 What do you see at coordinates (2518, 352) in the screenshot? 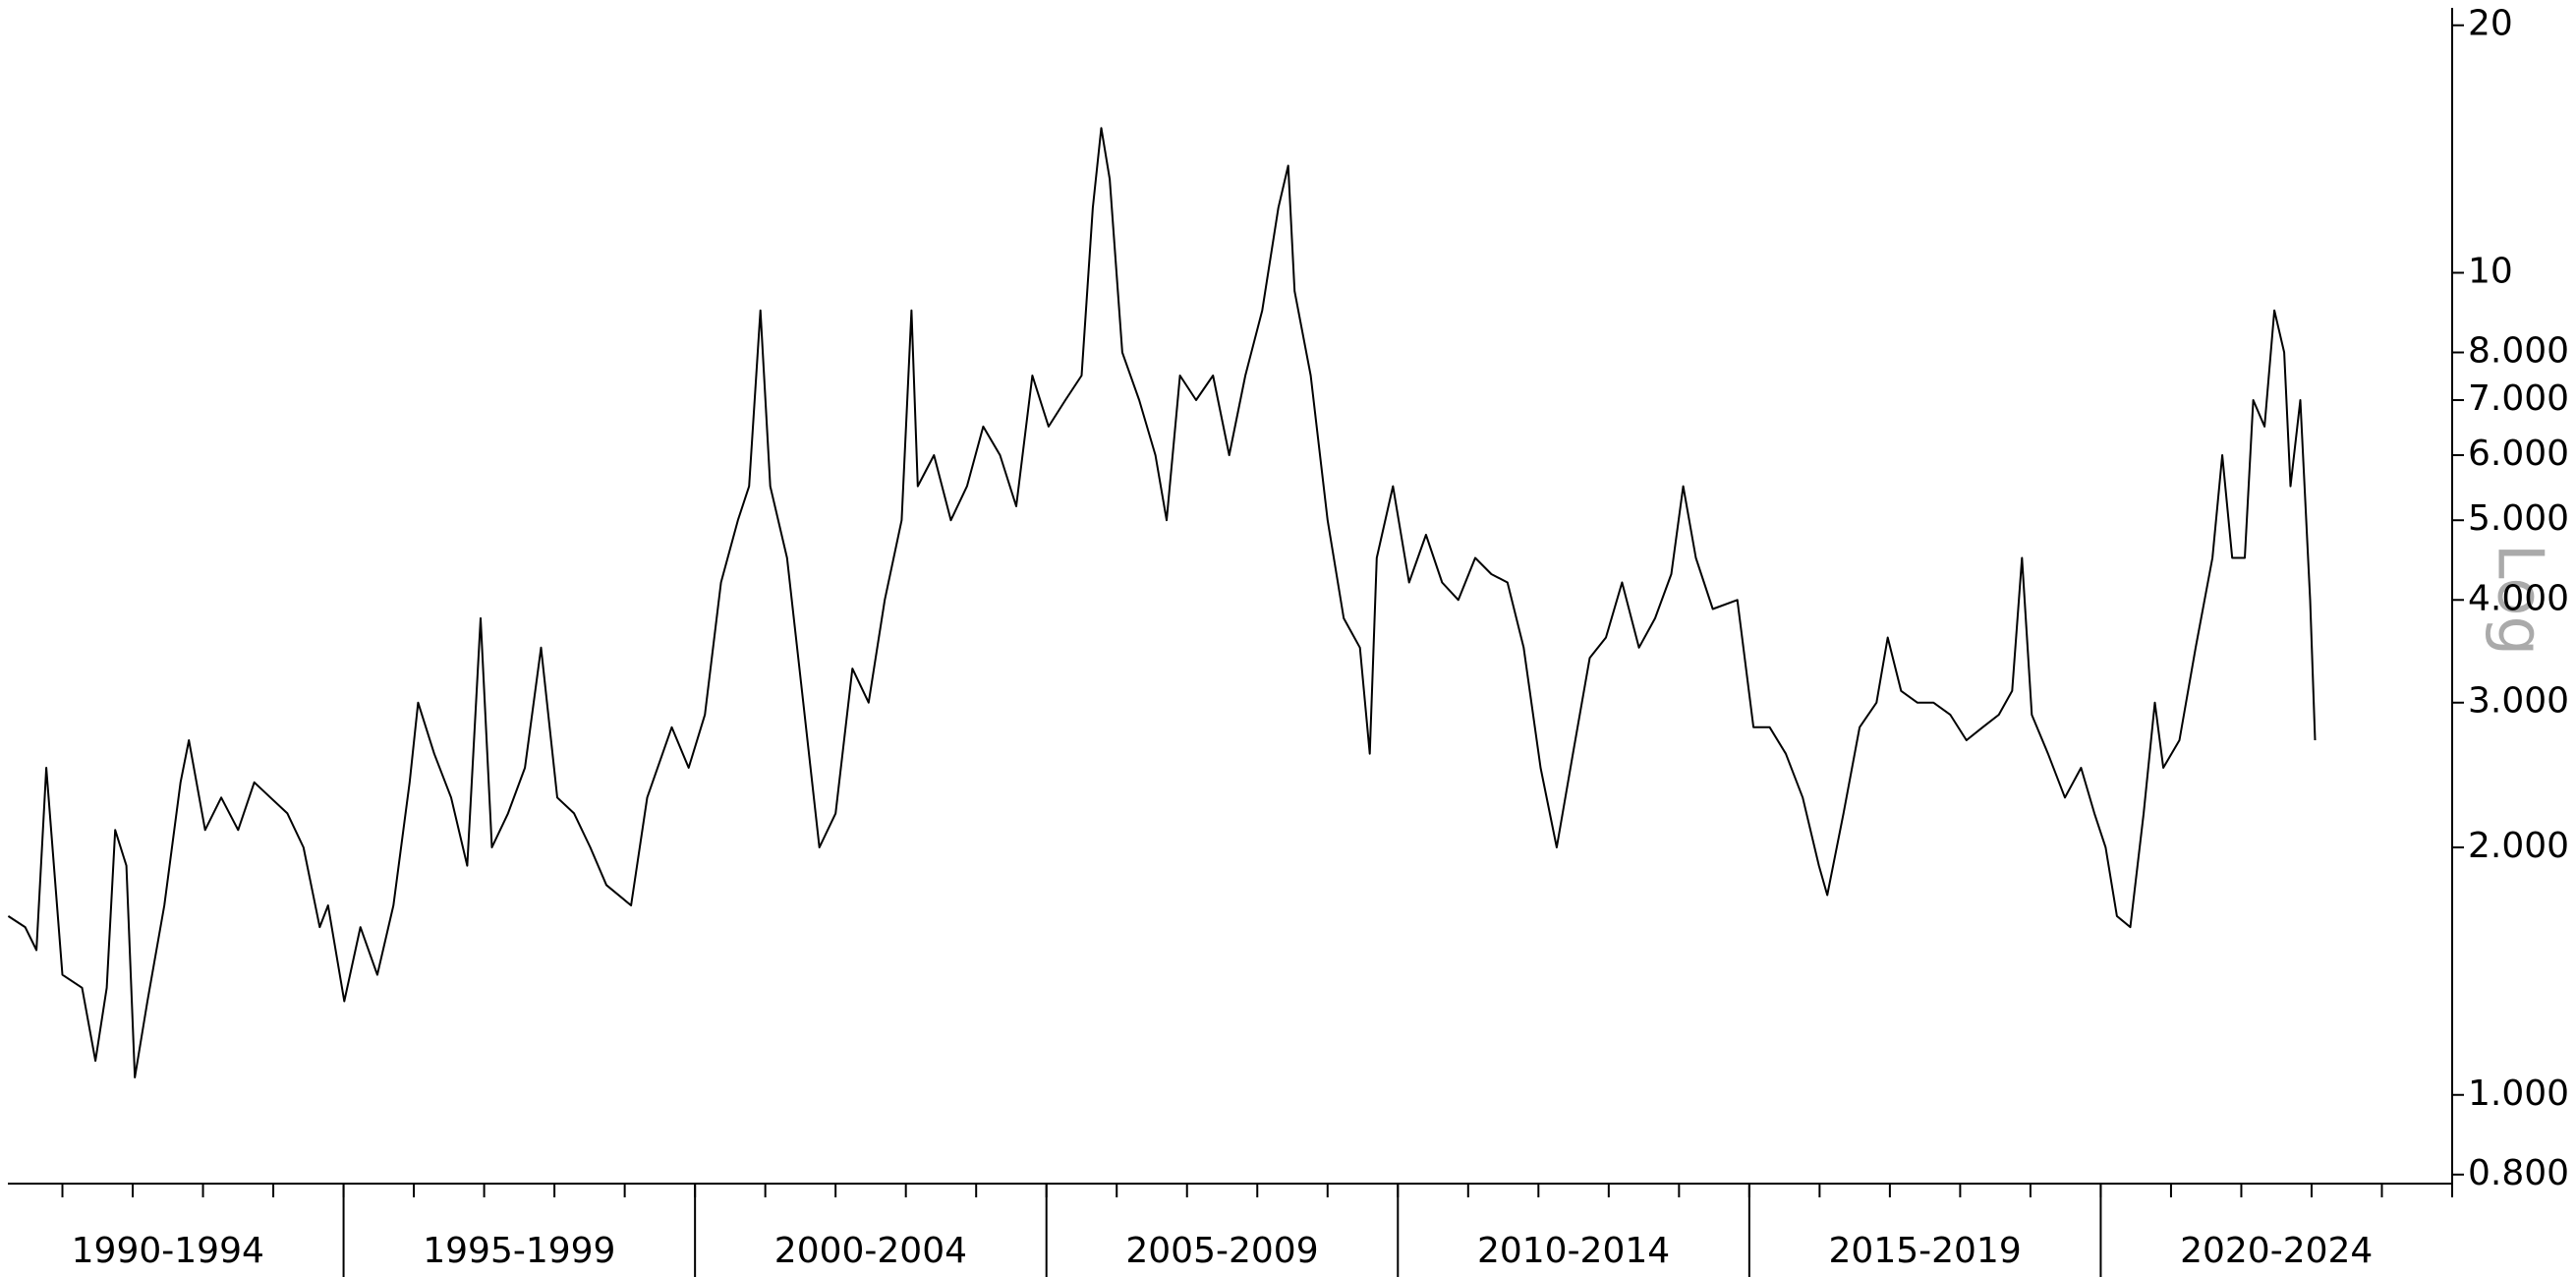
I see `y-tick-label: 8.000` at bounding box center [2518, 352].